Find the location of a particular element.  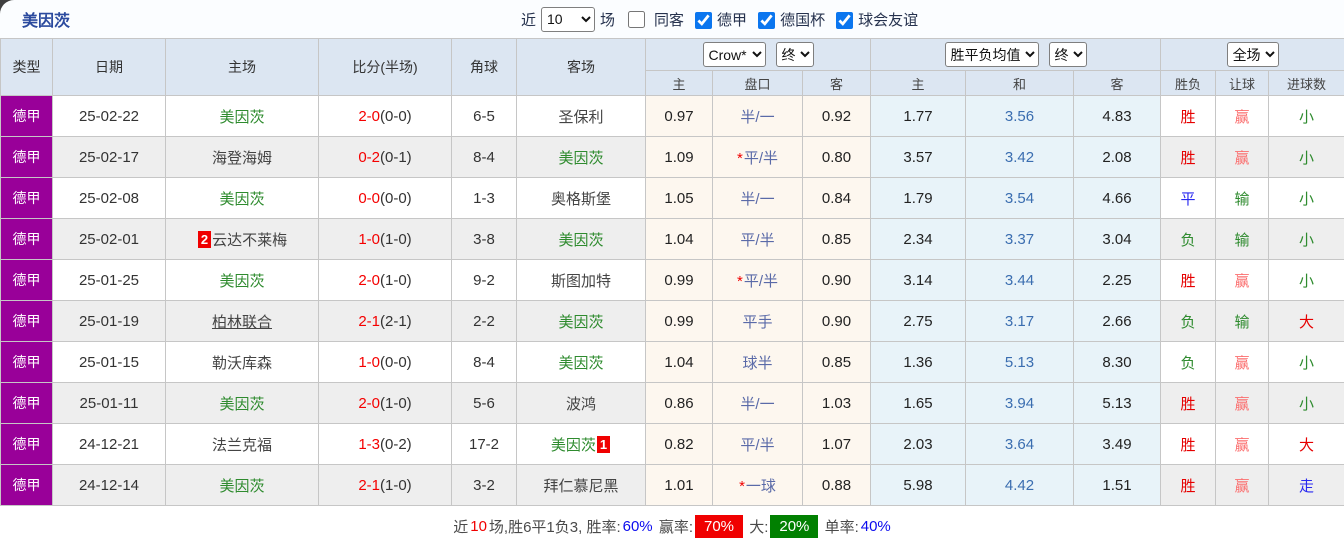

cell-handicap-result: 输 is located at coordinates (1242, 198).